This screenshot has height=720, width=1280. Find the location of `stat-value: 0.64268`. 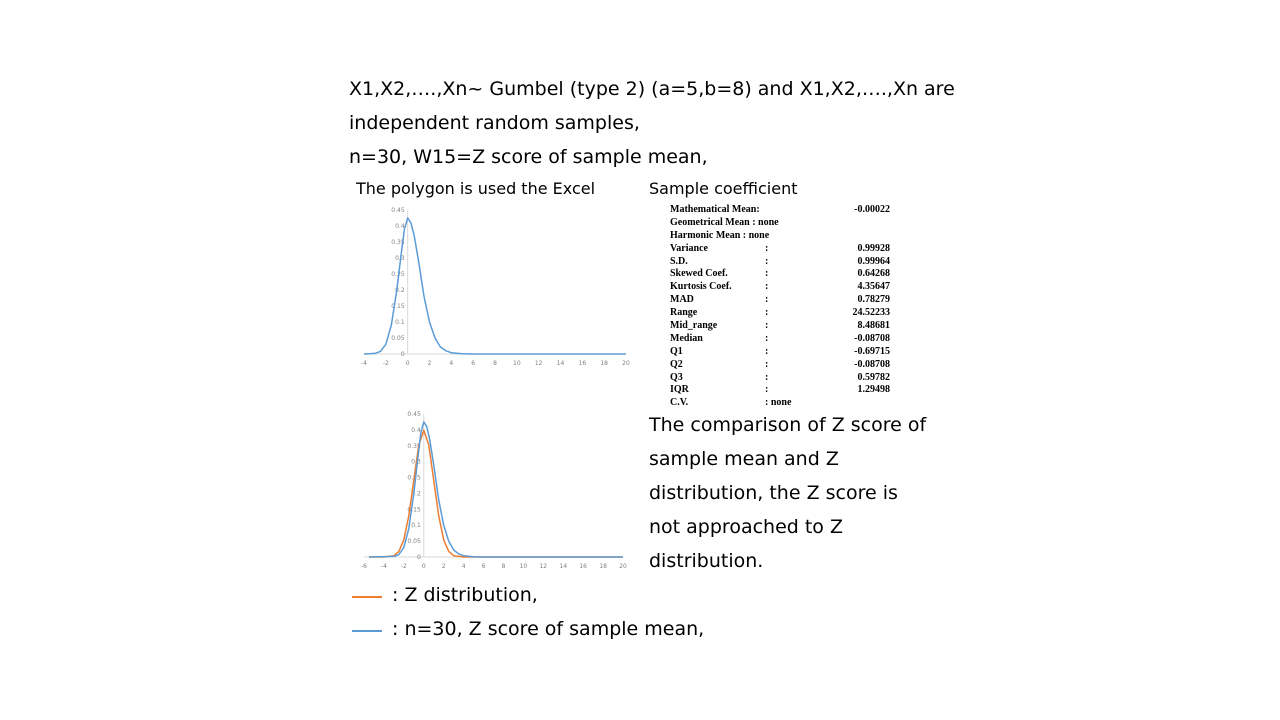

stat-value: 0.64268 is located at coordinates (874, 274).